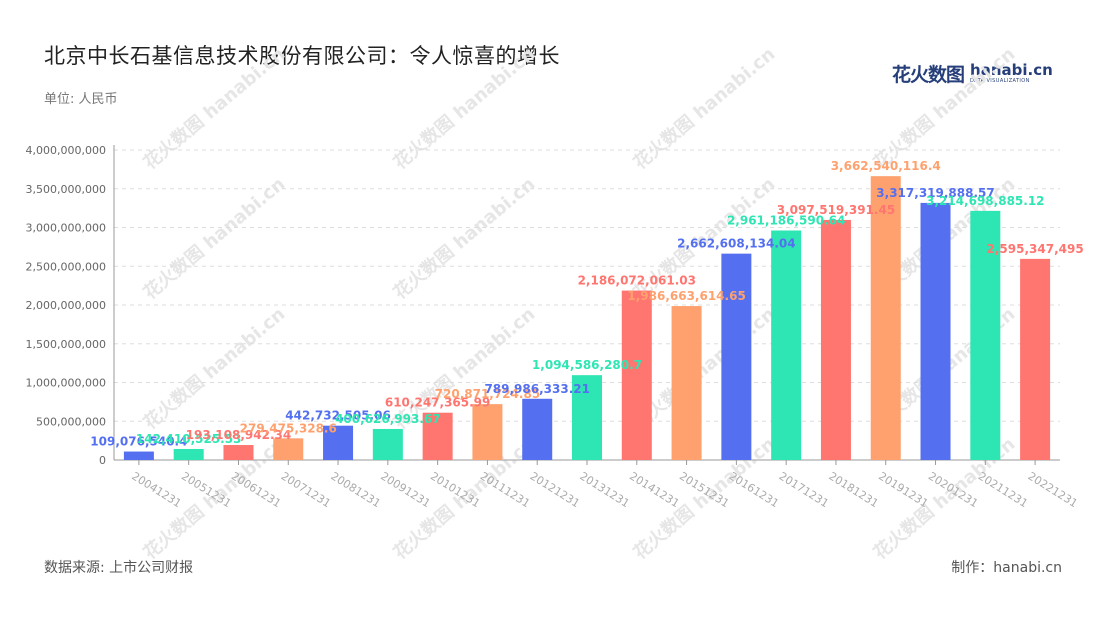 This screenshot has height=620, width=1100. Describe the element at coordinates (81, 99) in the screenshot. I see `unit-label: 单位: 人民币` at that location.